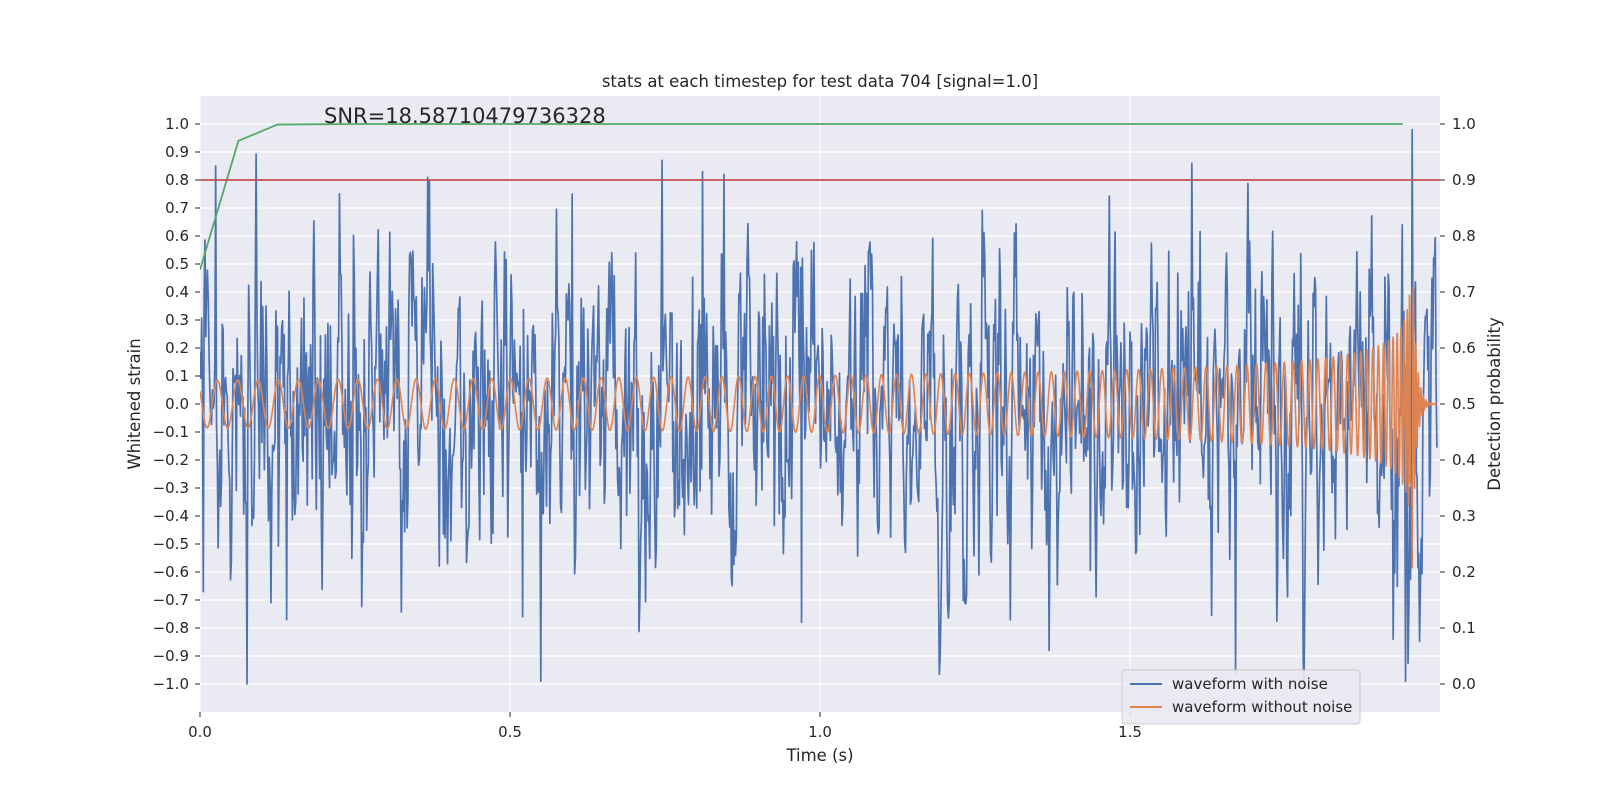  I want to click on x-tick-label: 0.0, so click(200, 732).